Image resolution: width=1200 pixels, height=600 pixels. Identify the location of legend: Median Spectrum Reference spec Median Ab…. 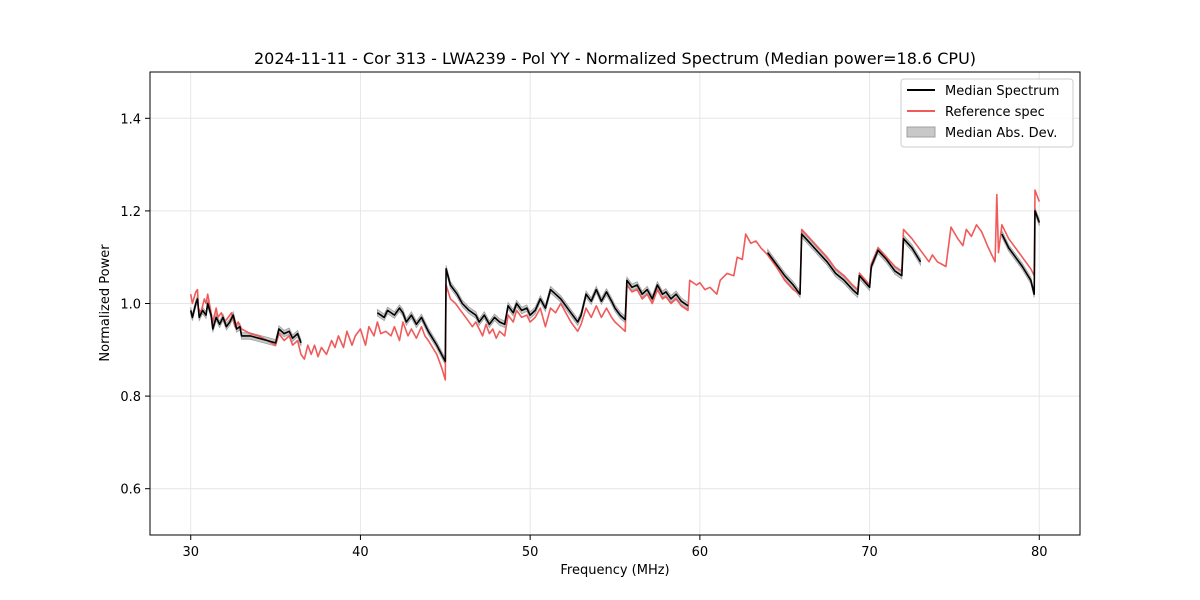
(987, 113).